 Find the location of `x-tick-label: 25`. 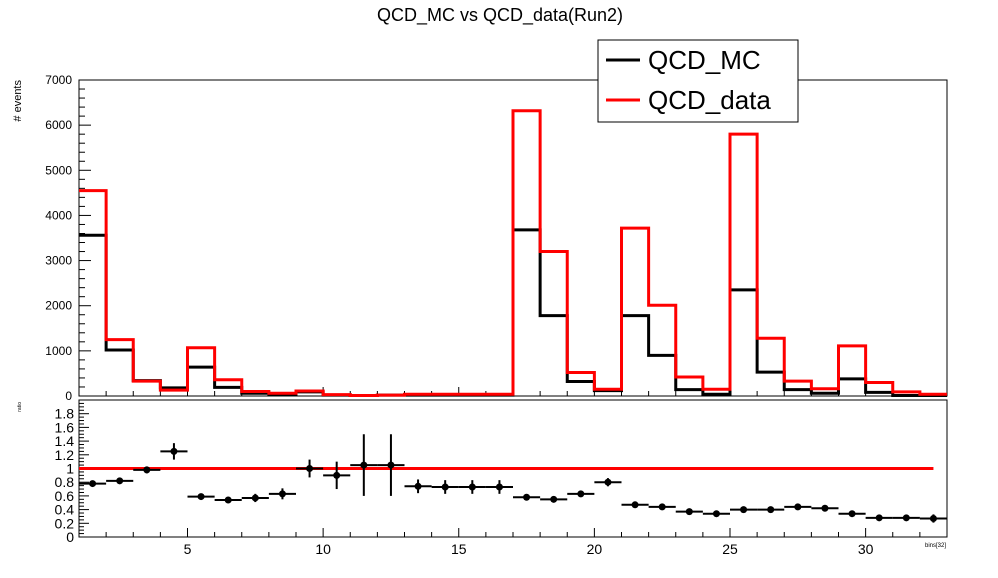

x-tick-label: 25 is located at coordinates (730, 549).